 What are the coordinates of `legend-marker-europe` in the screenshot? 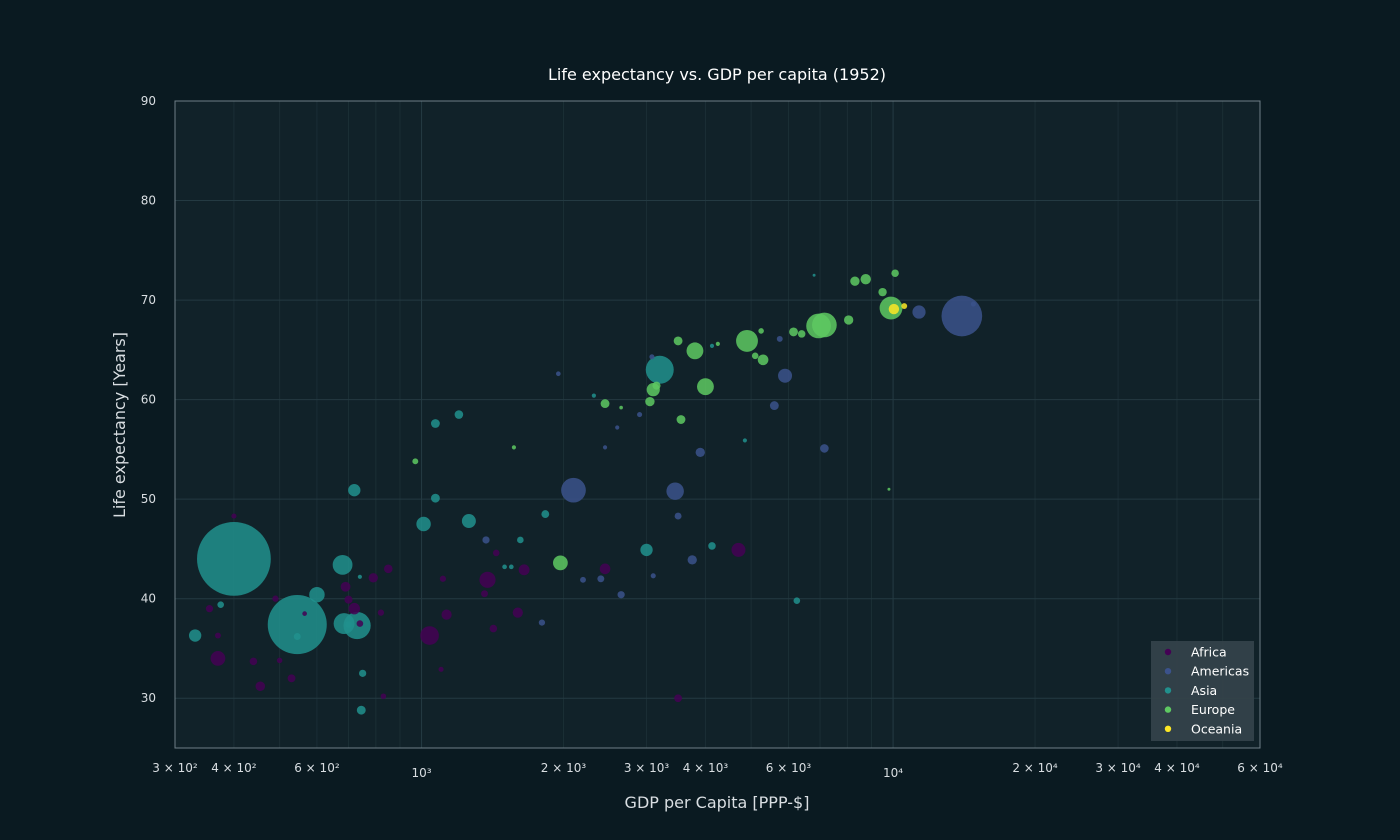 It's located at (1168, 709).